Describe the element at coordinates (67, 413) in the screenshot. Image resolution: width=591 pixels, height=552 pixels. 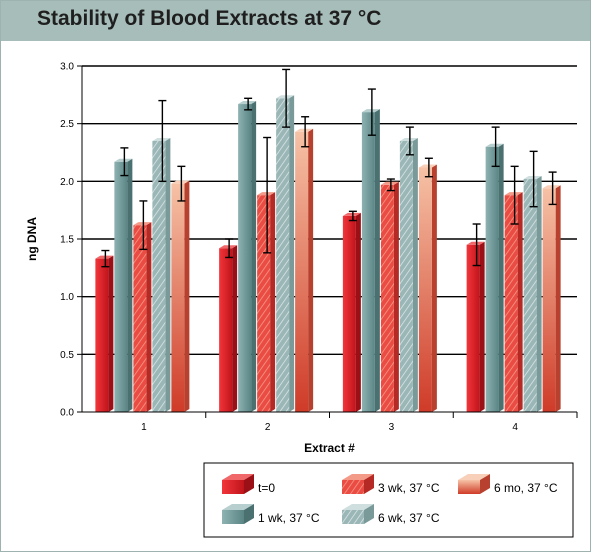
I see `y-tick-label: 0.0` at that location.